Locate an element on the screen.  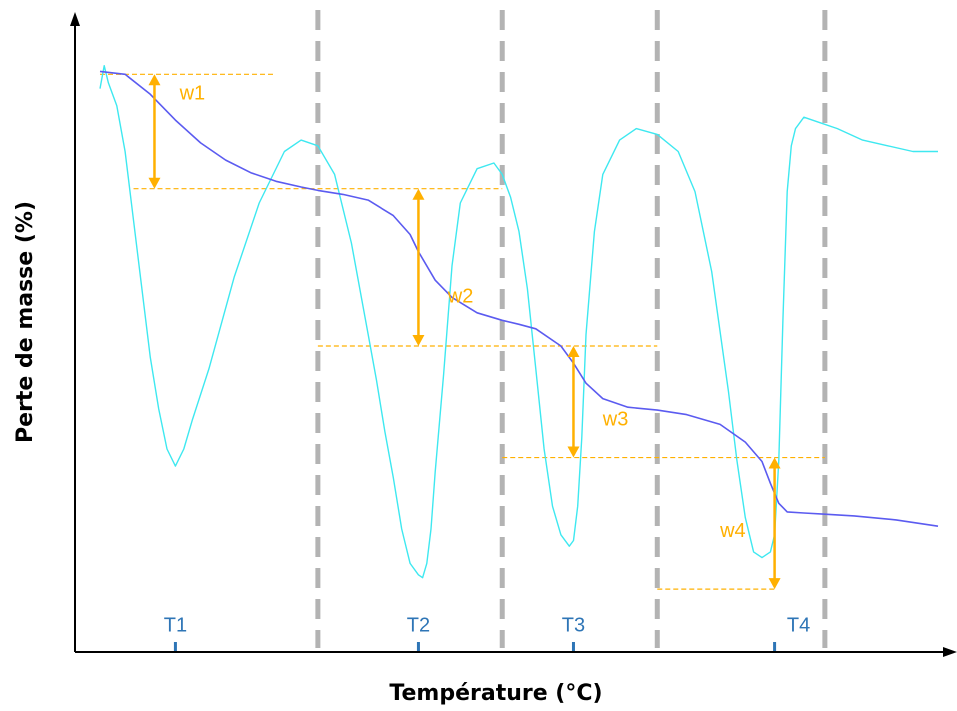
y-axis-arrow-icon is located at coordinates (75, 19).